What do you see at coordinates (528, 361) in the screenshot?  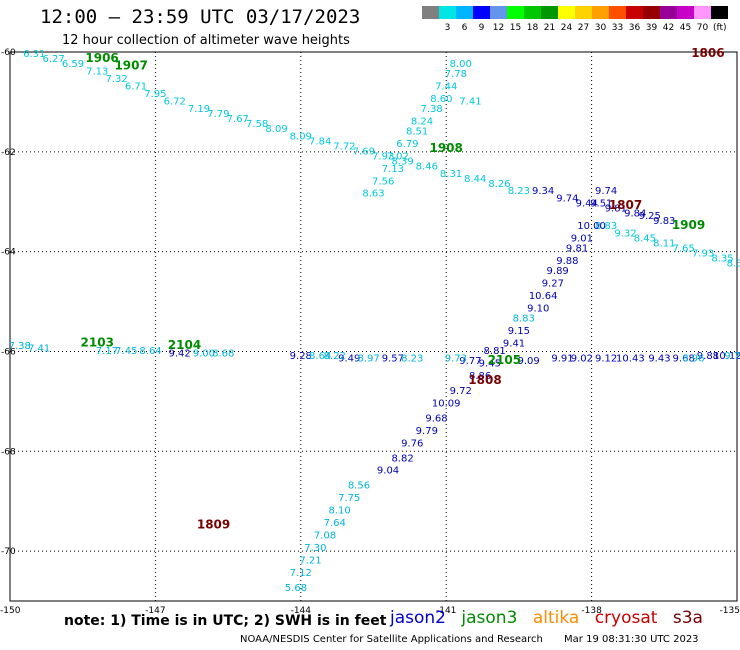 I see `wave-height-value: 9.09` at bounding box center [528, 361].